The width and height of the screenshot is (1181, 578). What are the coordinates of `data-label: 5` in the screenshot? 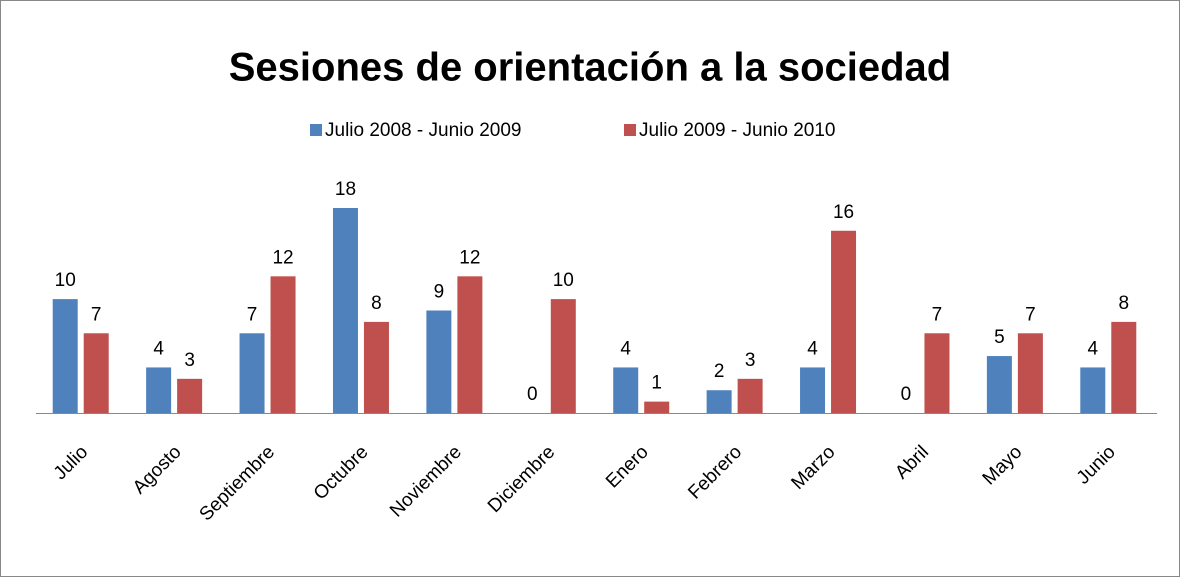 It's located at (999, 337).